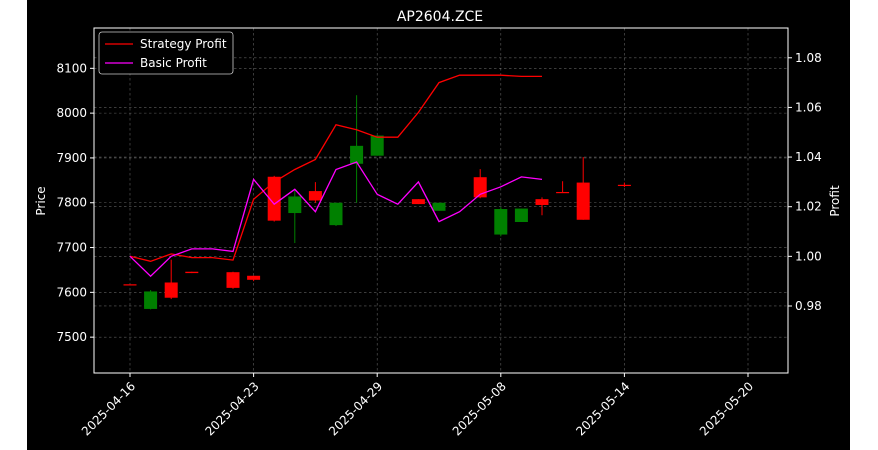  Describe the element at coordinates (808, 107) in the screenshot. I see `right-tick-label: 1.06` at that location.